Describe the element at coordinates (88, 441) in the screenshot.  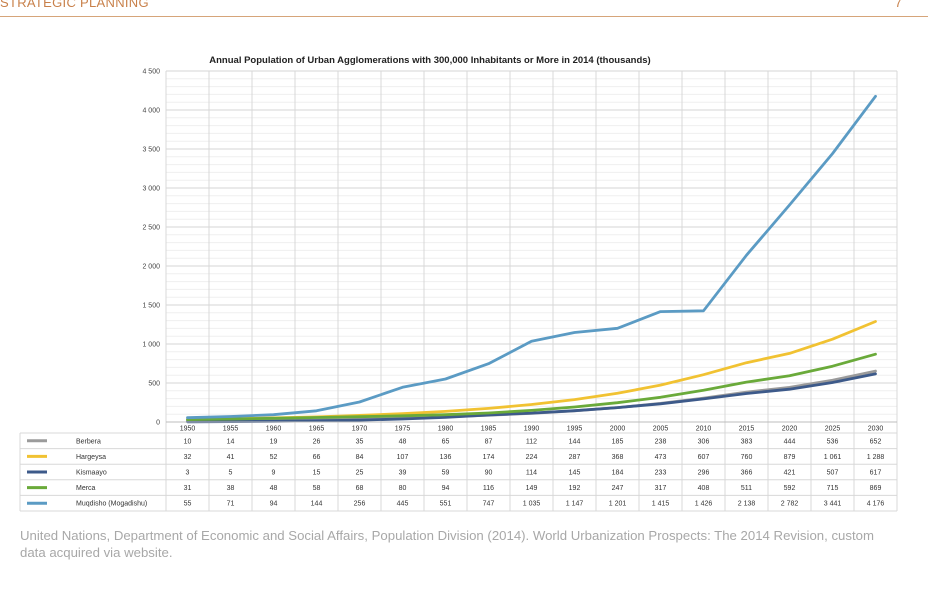
I see `legend-label: Berbera` at that location.